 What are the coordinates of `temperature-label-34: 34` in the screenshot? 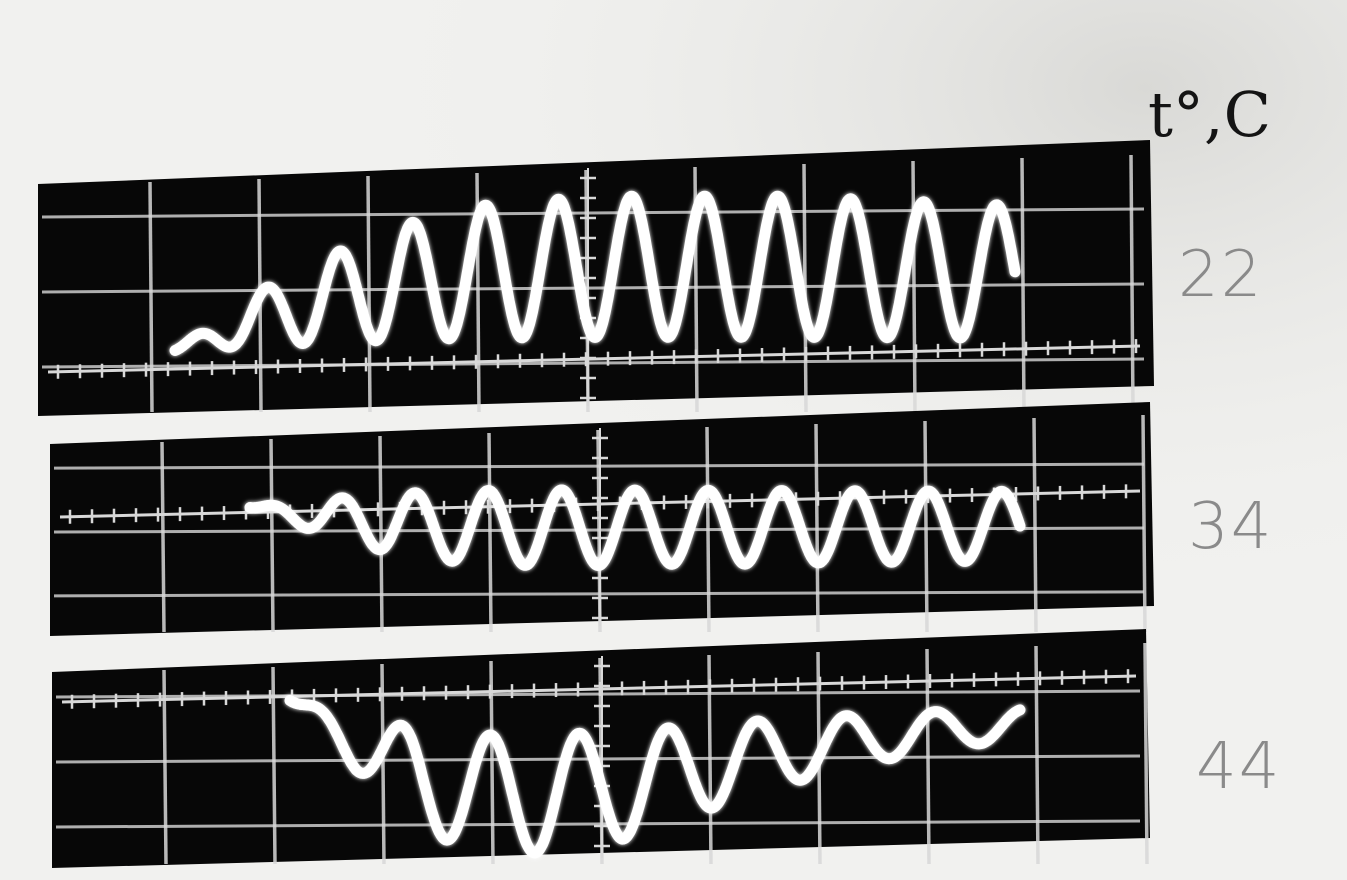 It's located at (1231, 527).